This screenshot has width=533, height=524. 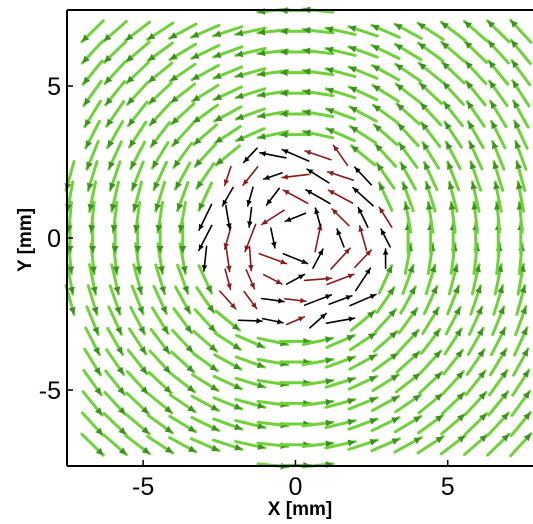 What do you see at coordinates (54, 239) in the screenshot?
I see `y-tick-label: 0` at bounding box center [54, 239].